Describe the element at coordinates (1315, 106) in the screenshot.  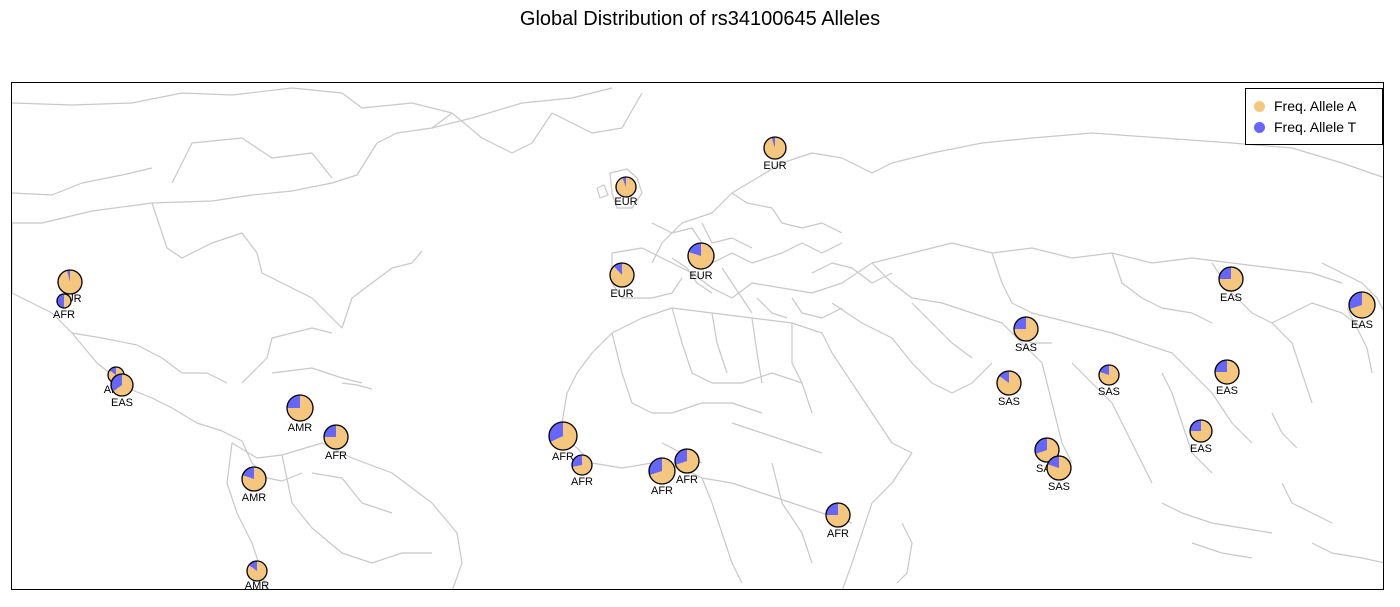
I see `legend-label-allele-a: Freq. Allele A` at that location.